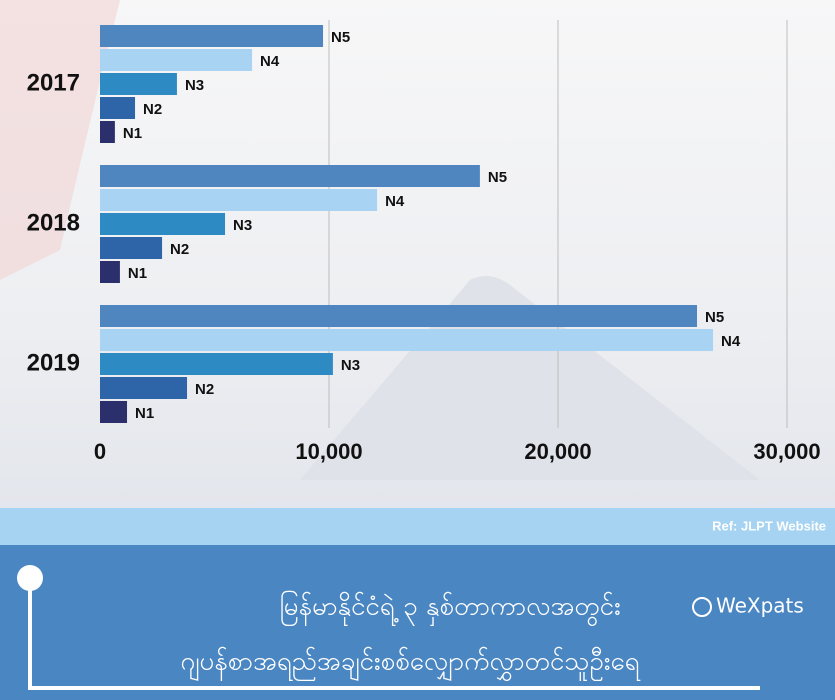  Describe the element at coordinates (53, 82) in the screenshot. I see `category-label: 2017` at that location.